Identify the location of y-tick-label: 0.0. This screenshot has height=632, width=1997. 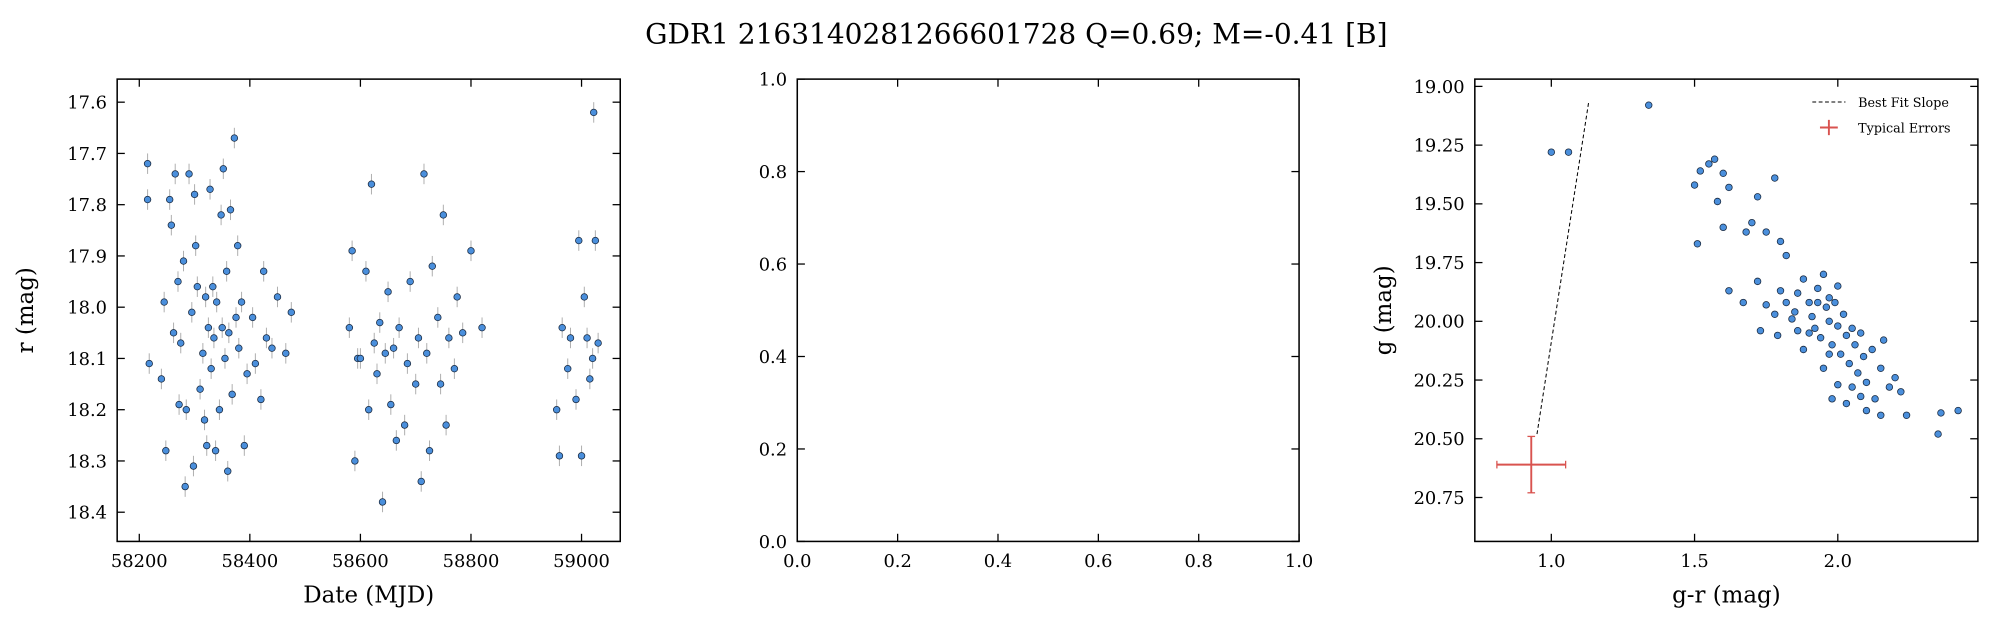
(773, 542).